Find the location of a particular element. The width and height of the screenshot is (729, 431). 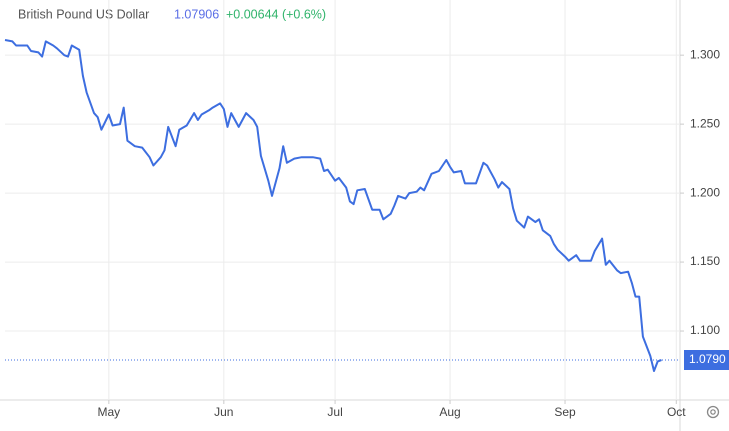

settings-gear is located at coordinates (713, 412).